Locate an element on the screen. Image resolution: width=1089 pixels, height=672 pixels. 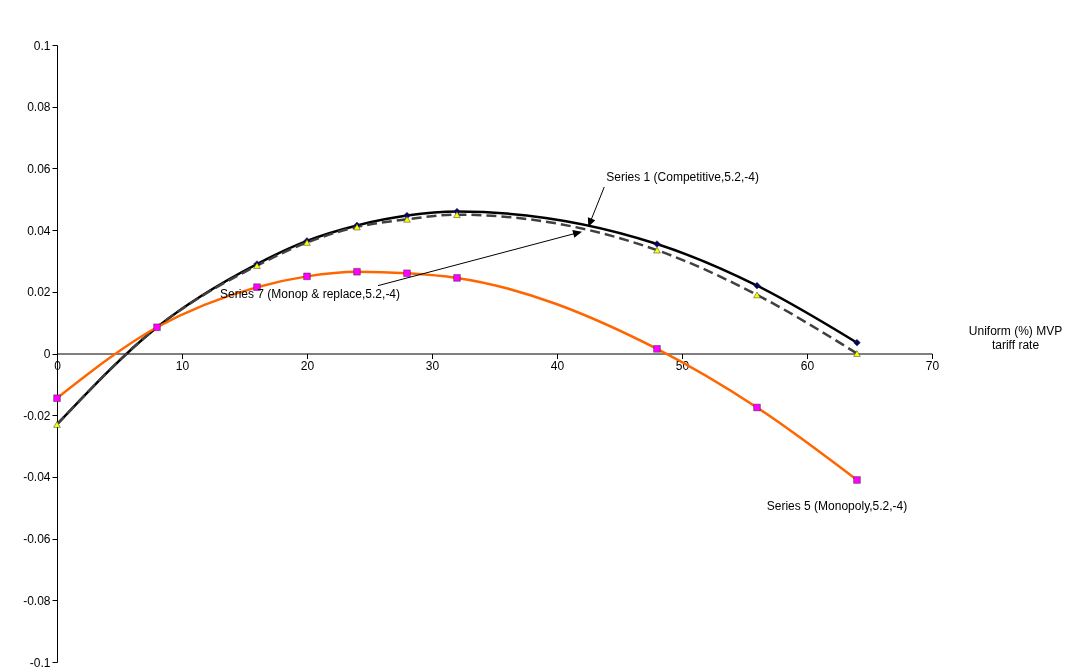
y-tick-label: 0.06 is located at coordinates (39, 168).